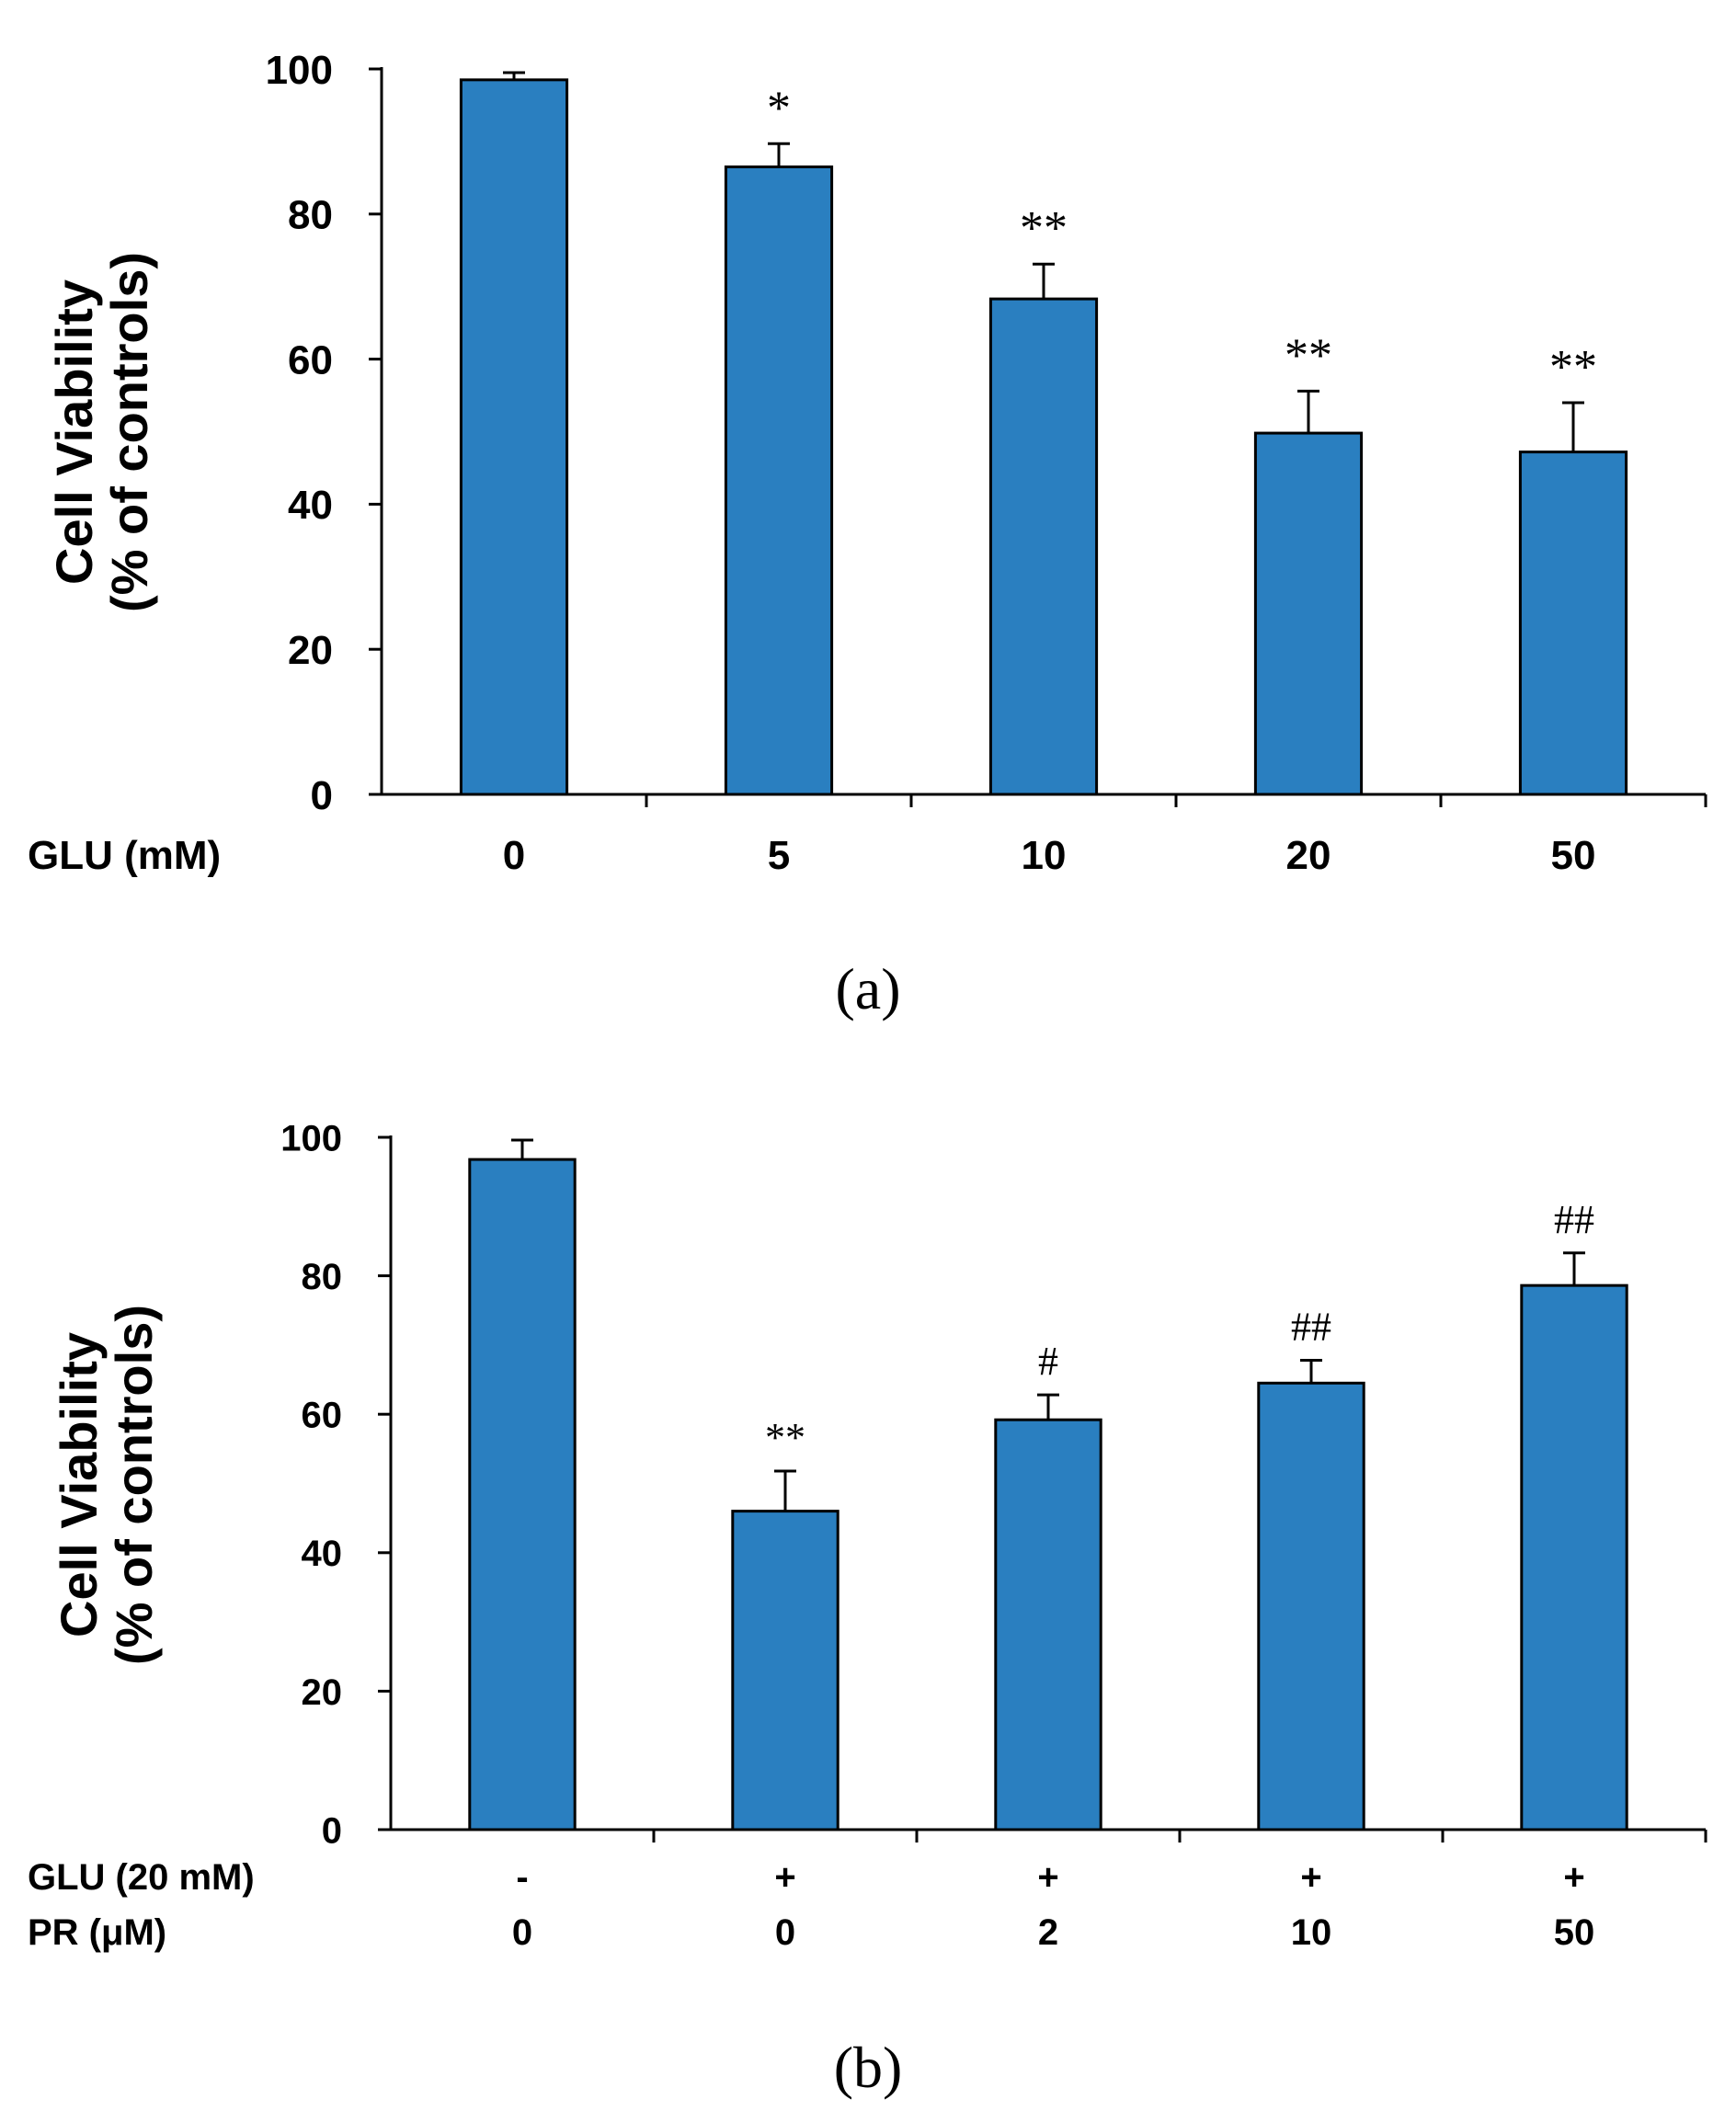 This screenshot has height=2122, width=1736. Describe the element at coordinates (867, 989) in the screenshot. I see `panel-label: (a)` at that location.